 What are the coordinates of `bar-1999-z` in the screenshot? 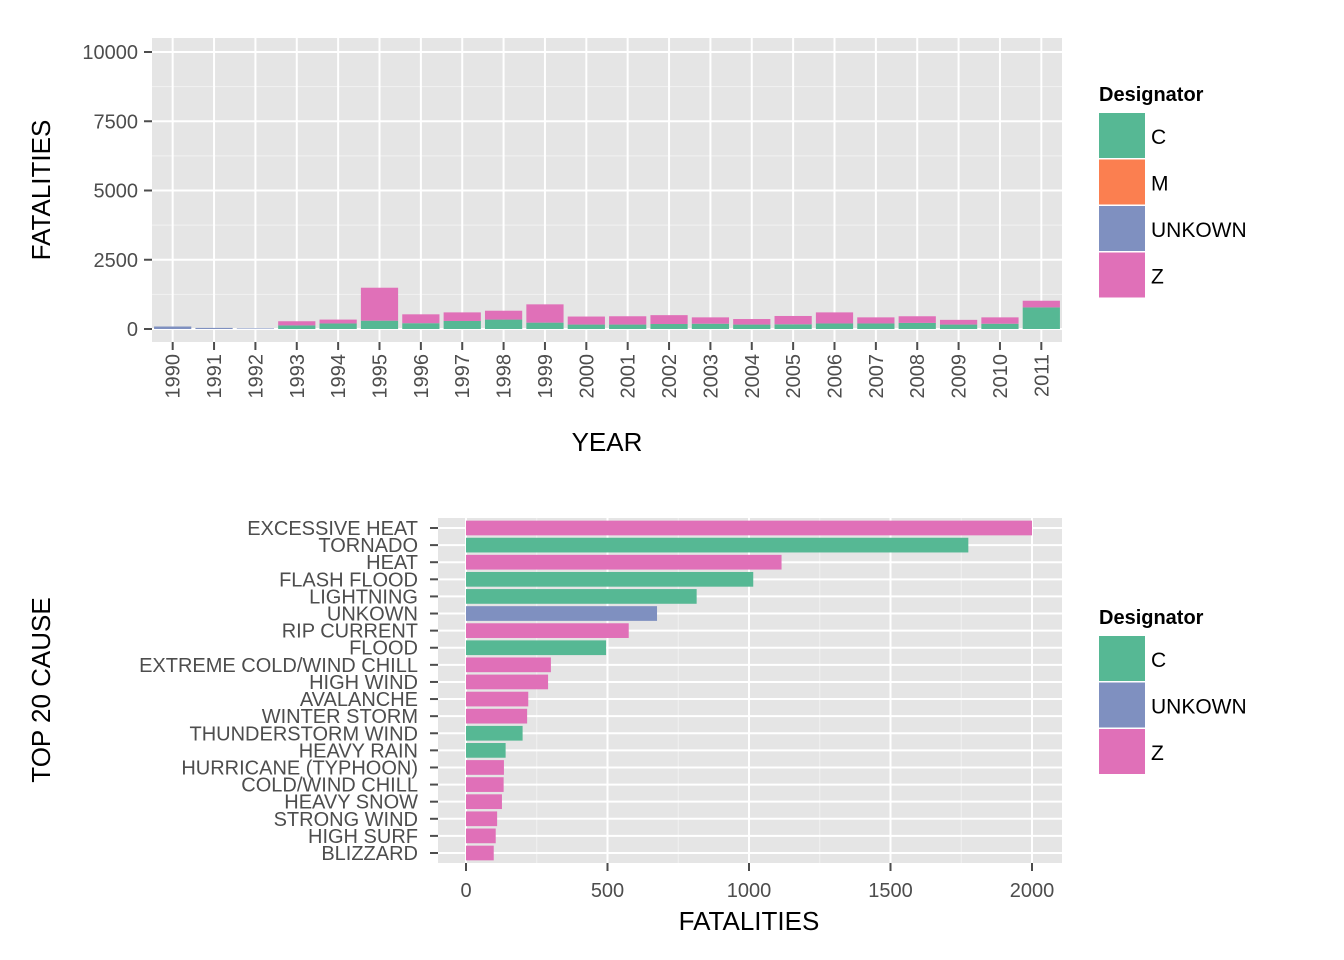 It's located at (545, 313).